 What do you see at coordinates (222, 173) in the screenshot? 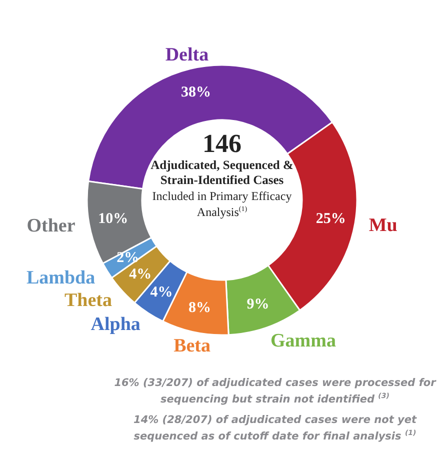
I see `text: Adjudicated, Sequenced & Strain-Identified Cases` at bounding box center [222, 173].